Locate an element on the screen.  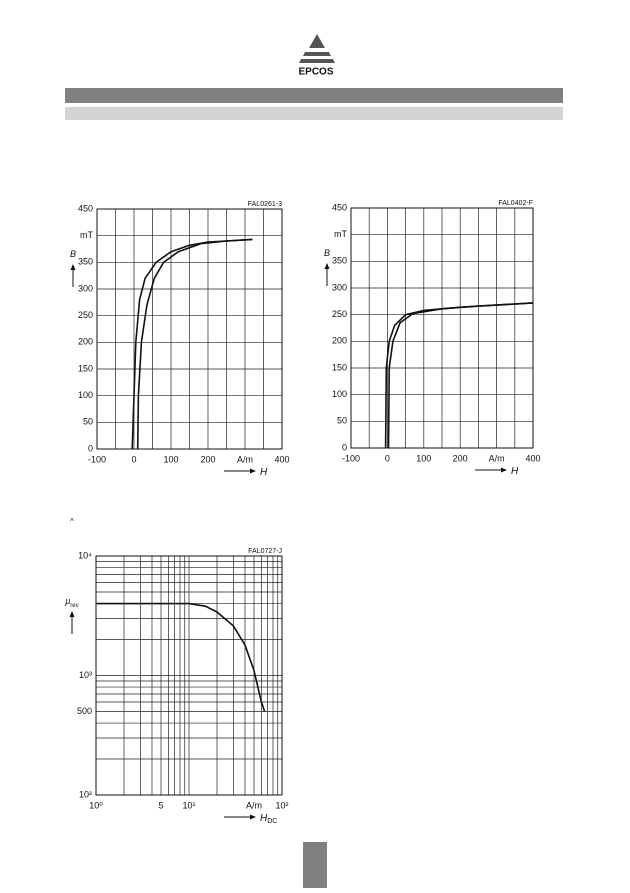
x-tick-label: 10² is located at coordinates (281, 805).